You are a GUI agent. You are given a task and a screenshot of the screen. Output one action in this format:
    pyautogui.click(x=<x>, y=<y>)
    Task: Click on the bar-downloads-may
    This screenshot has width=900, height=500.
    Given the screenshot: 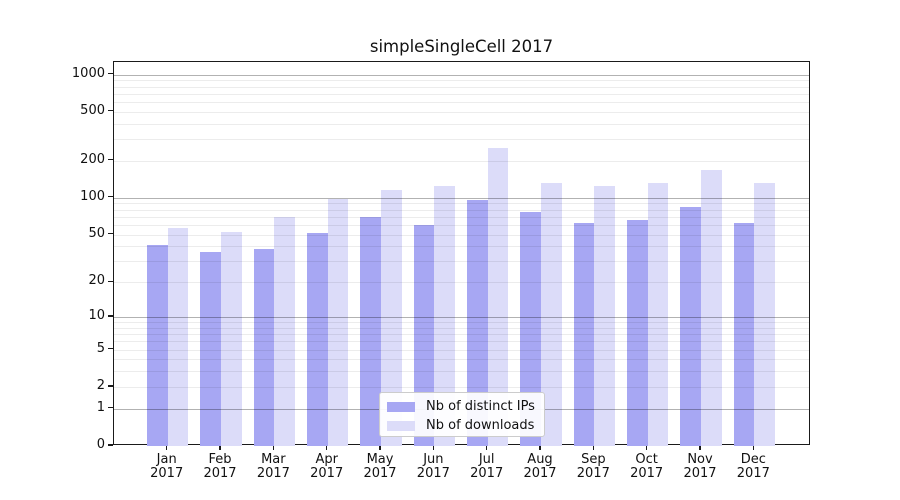 What is the action you would take?
    pyautogui.click(x=391, y=317)
    